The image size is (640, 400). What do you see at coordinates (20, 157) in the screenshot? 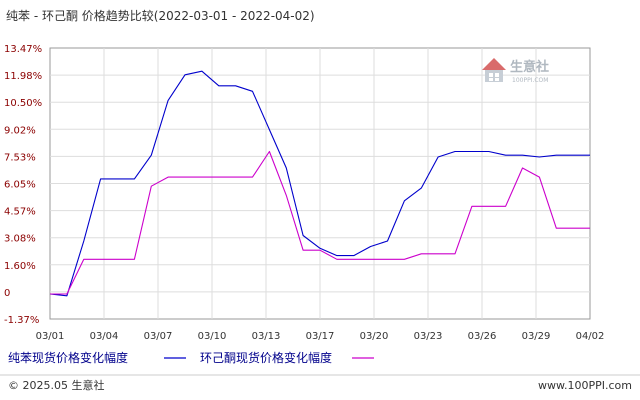
I see `y-tick-label: 7.53%` at bounding box center [20, 157].